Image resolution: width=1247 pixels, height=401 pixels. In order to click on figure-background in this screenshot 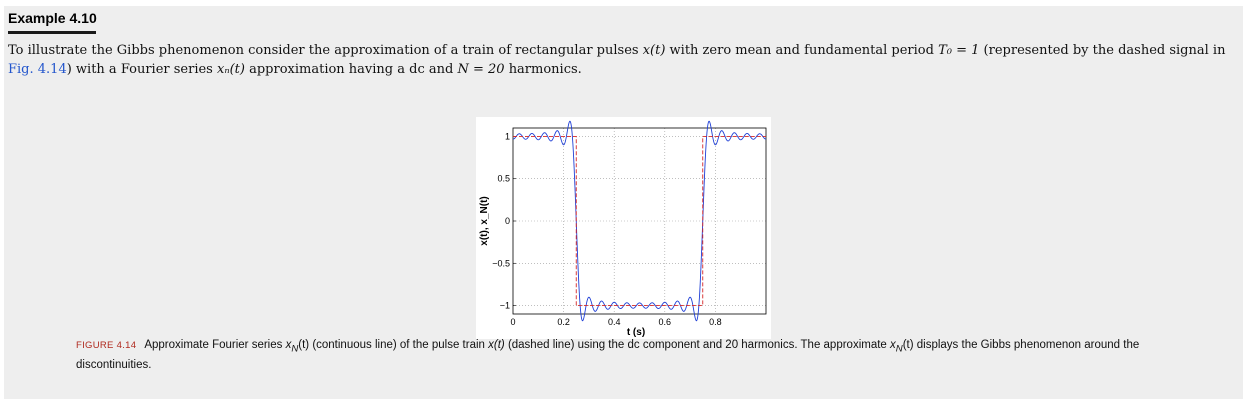, I will do `click(623, 228)`.